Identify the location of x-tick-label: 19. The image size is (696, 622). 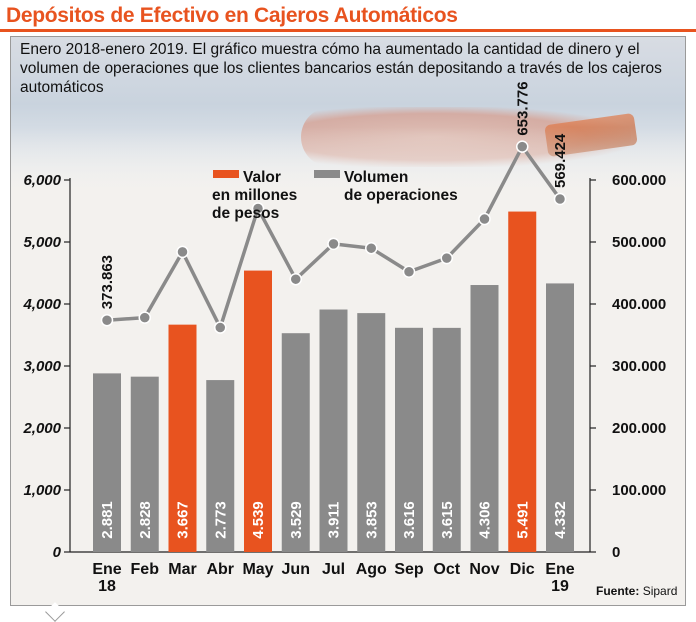
(560, 586).